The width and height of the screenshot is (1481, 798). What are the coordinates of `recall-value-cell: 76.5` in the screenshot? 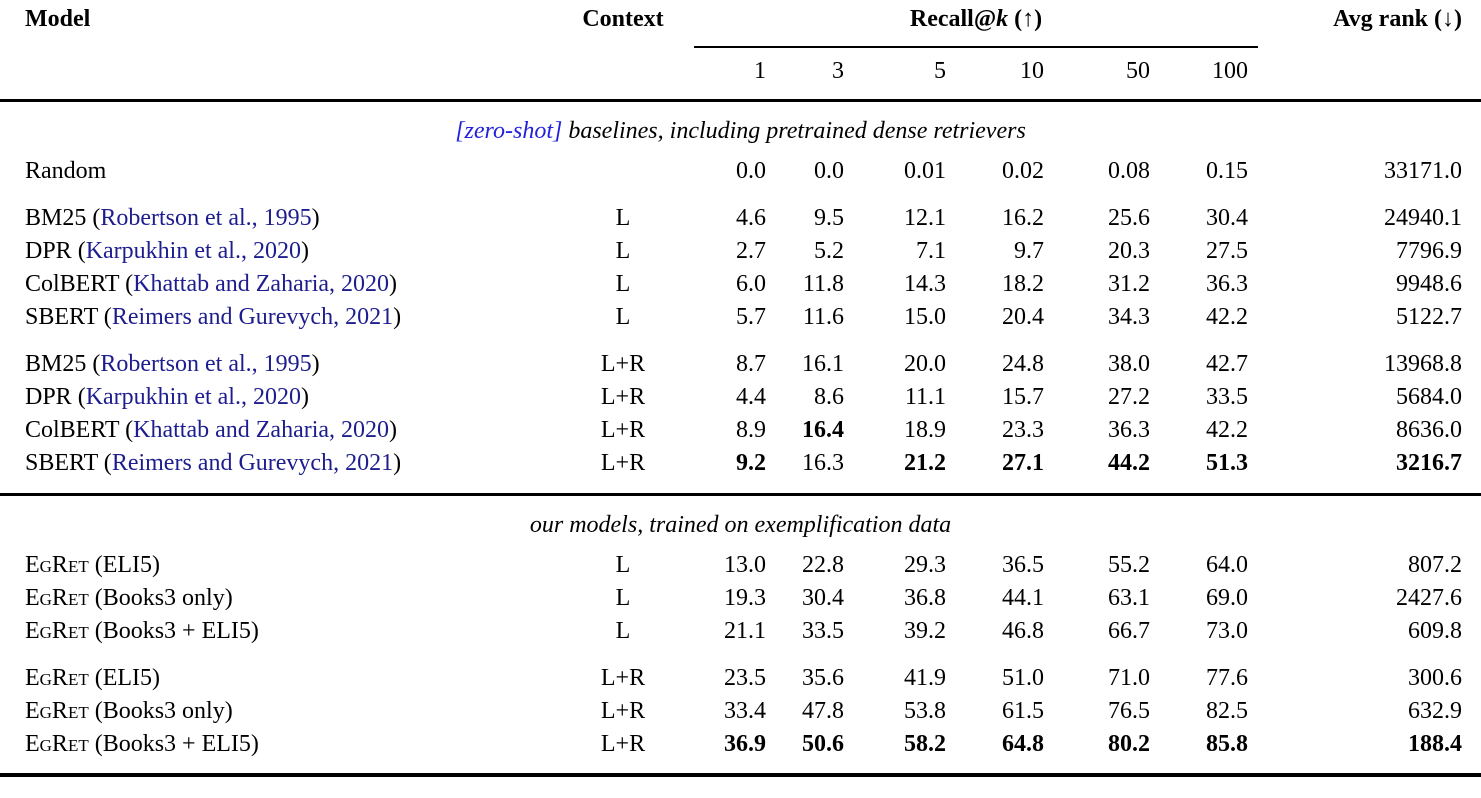 It's located at (1129, 710).